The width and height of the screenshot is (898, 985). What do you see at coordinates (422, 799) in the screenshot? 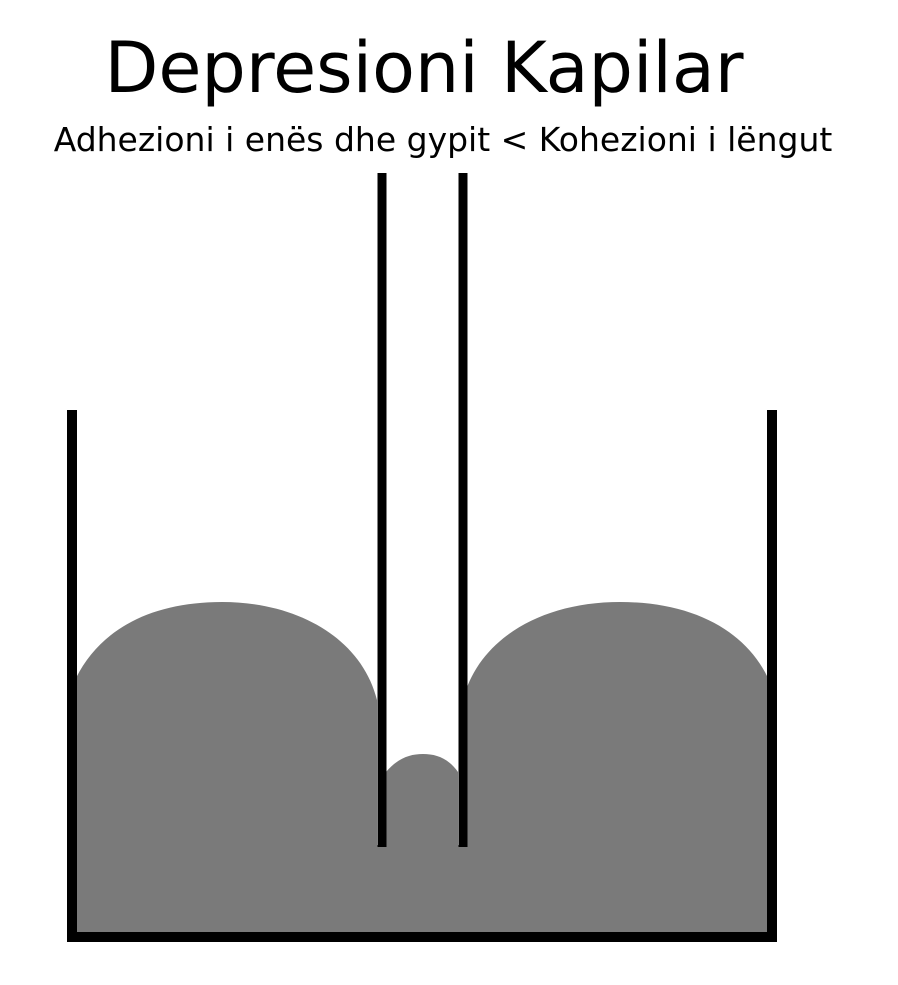
I see `liquid-in-tube` at bounding box center [422, 799].